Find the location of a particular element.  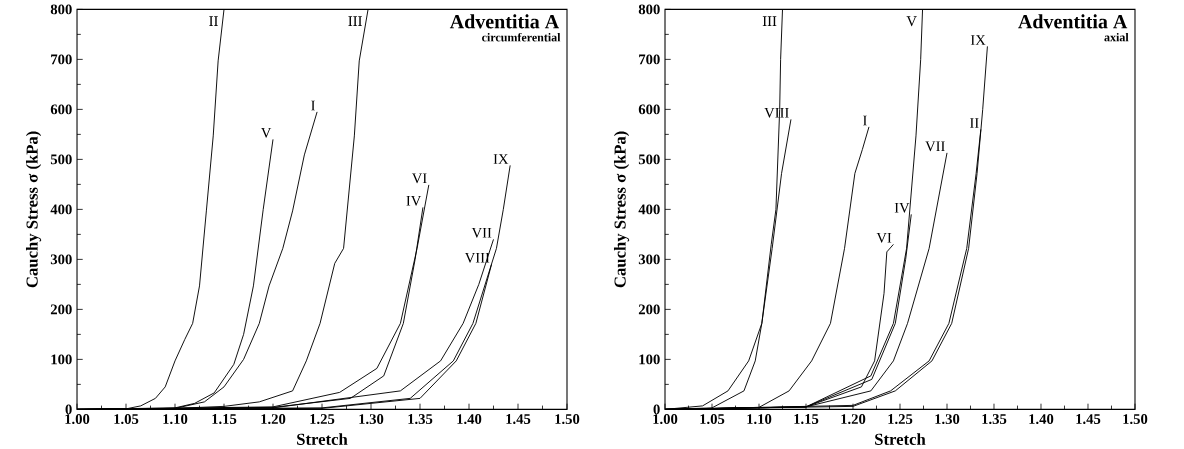

series-label: VIII is located at coordinates (477, 257).